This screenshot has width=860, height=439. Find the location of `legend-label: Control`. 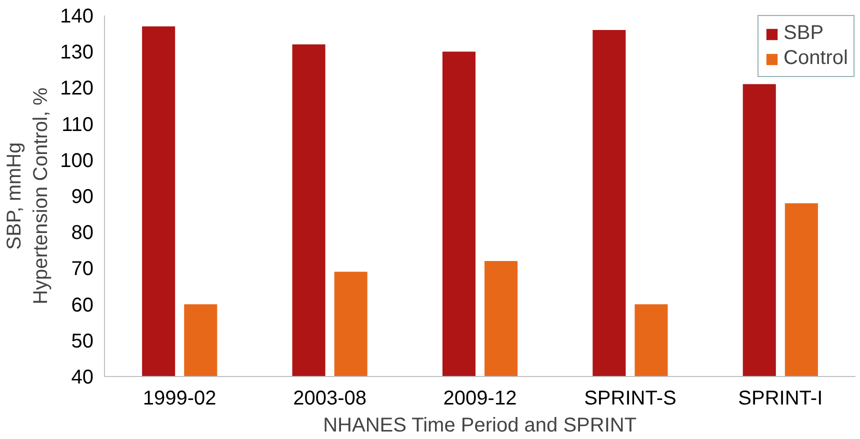

legend-label: Control is located at coordinates (816, 58).